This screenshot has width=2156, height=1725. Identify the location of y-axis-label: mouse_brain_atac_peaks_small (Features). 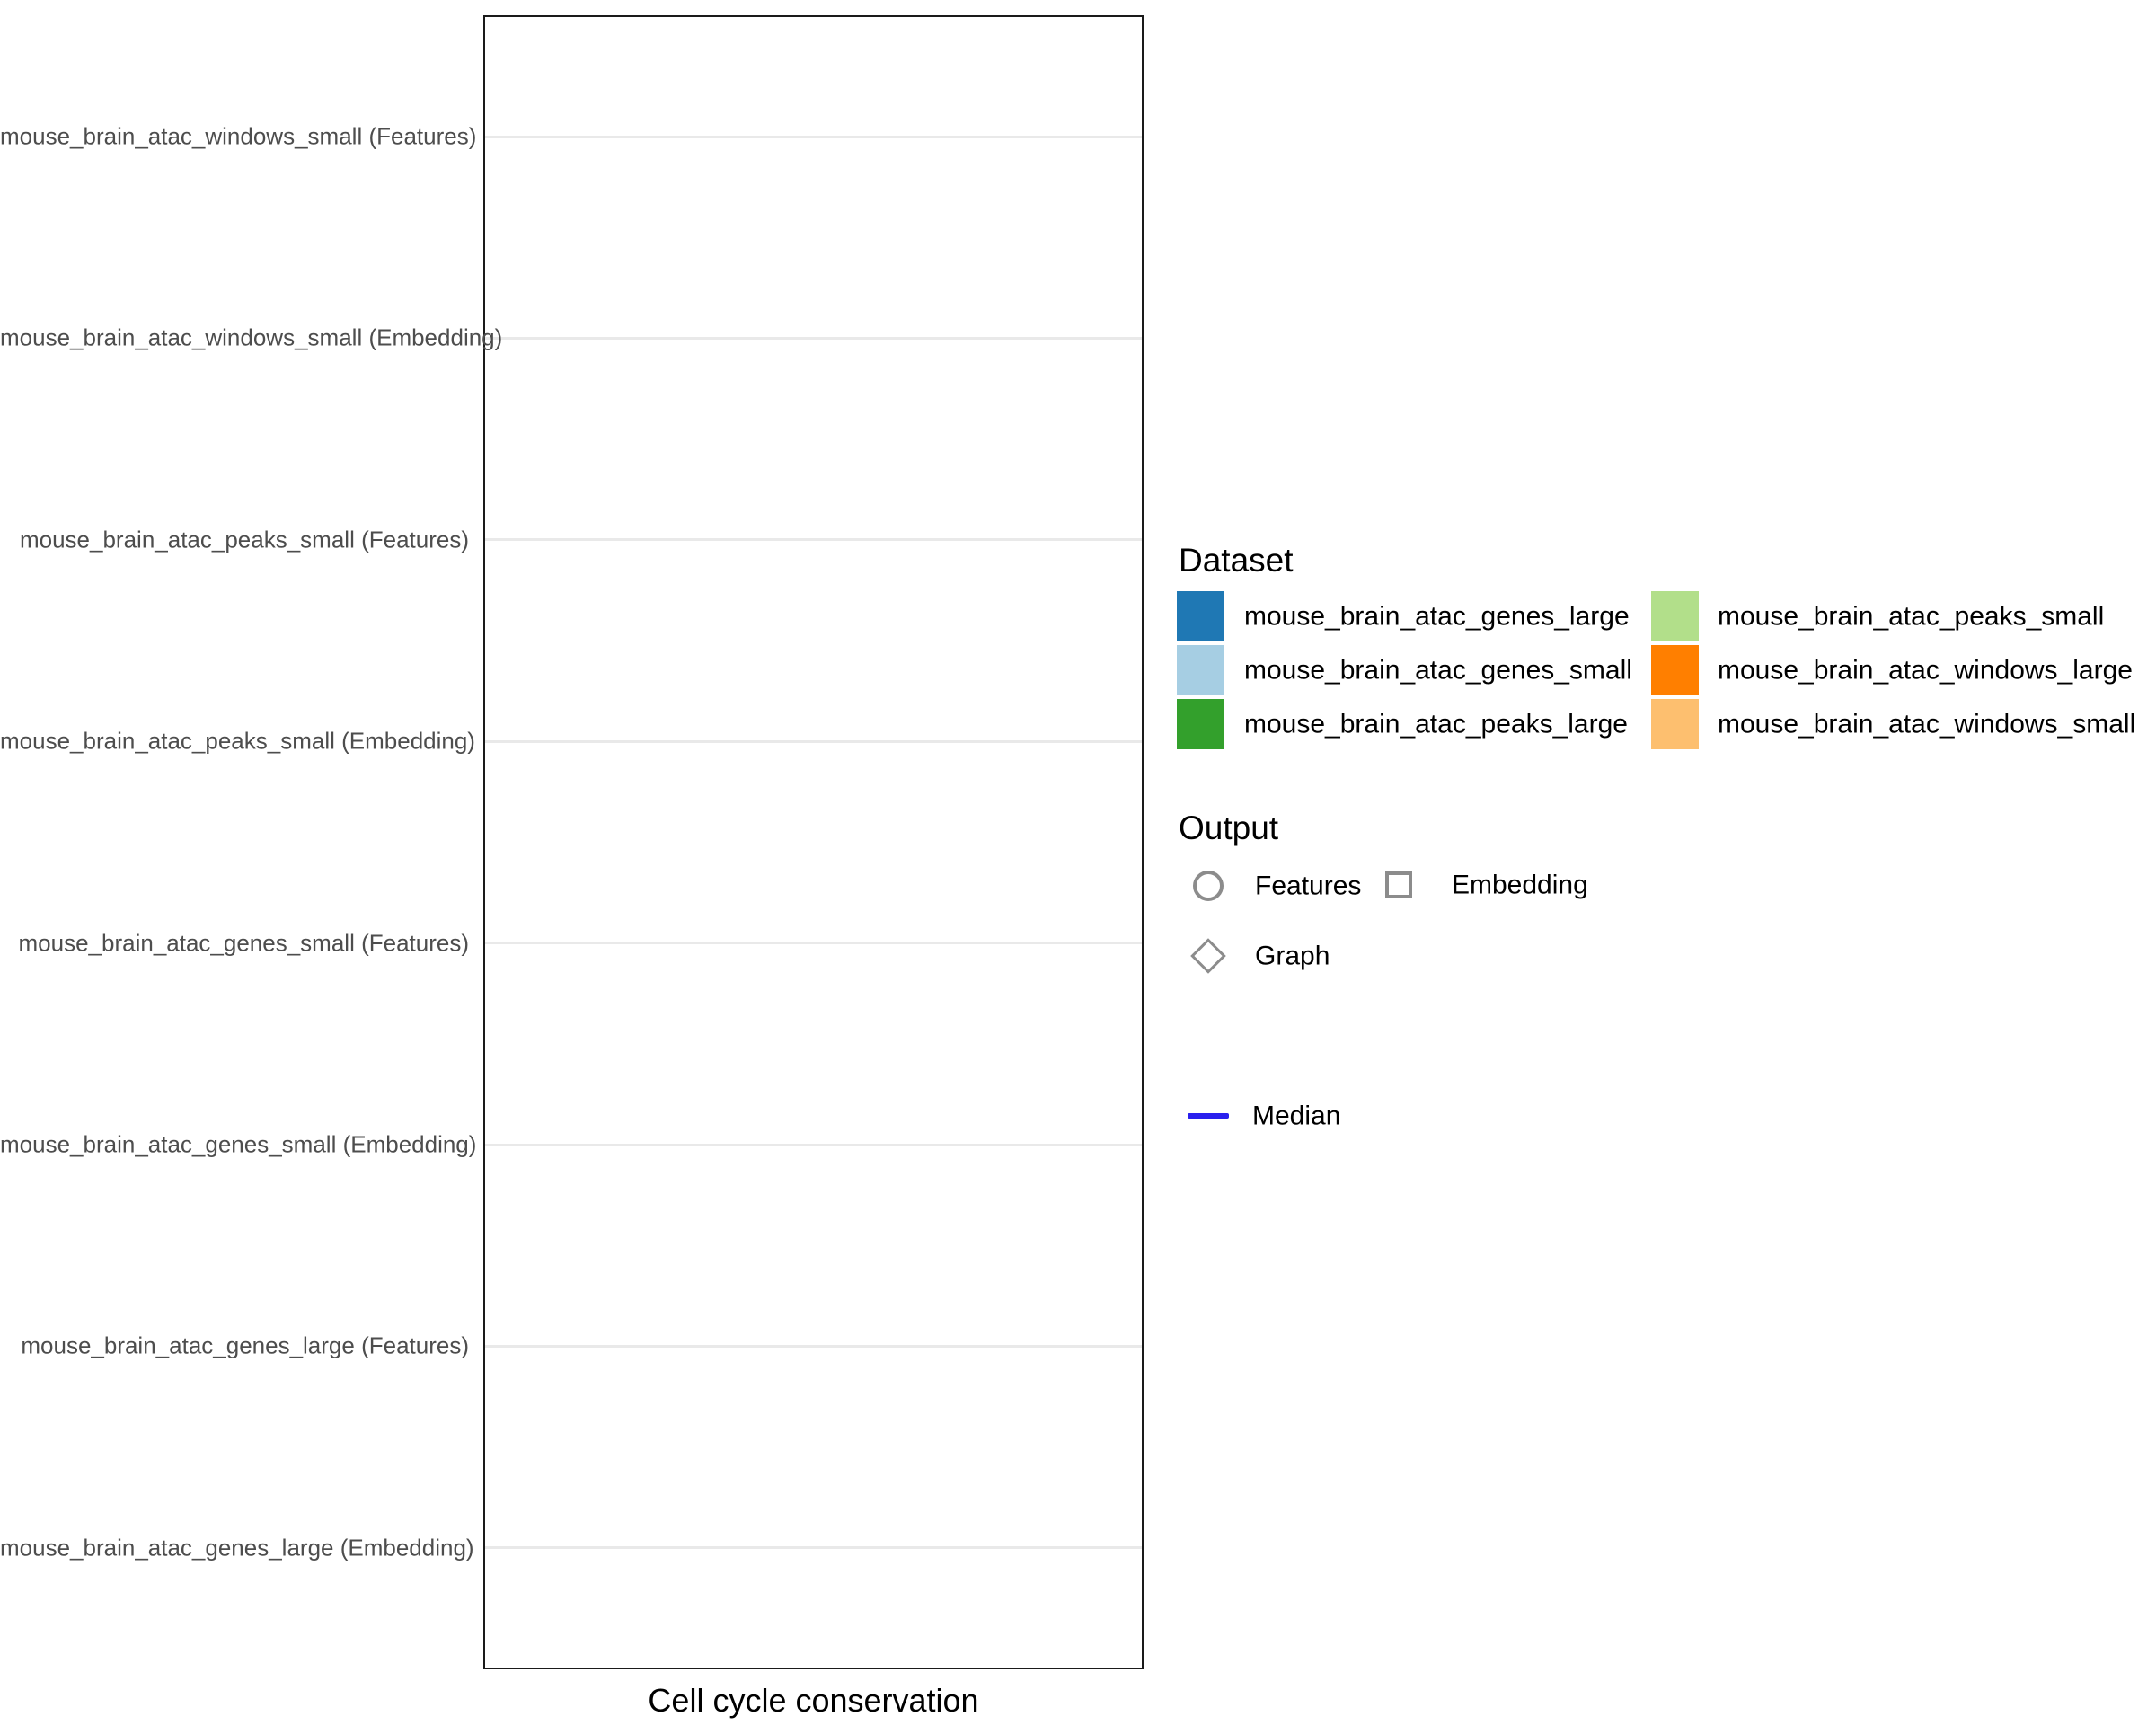
(244, 539).